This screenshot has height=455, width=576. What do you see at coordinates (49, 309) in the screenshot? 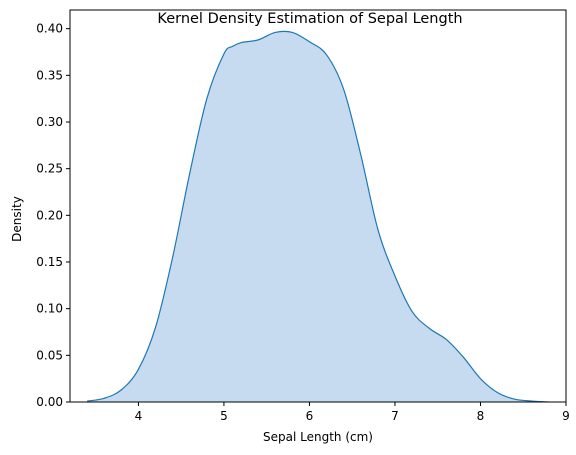
I see `y-tick-label: 0.10` at bounding box center [49, 309].